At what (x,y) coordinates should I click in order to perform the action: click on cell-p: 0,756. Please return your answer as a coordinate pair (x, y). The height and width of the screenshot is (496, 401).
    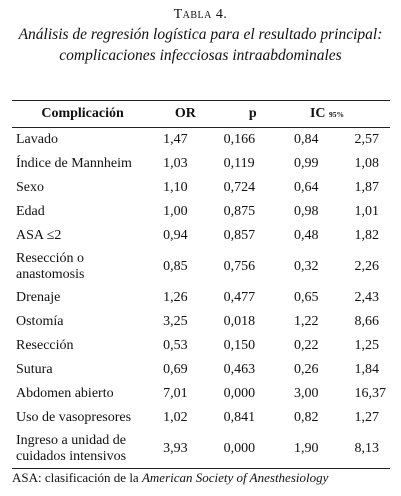
    Looking at the image, I should click on (239, 266).